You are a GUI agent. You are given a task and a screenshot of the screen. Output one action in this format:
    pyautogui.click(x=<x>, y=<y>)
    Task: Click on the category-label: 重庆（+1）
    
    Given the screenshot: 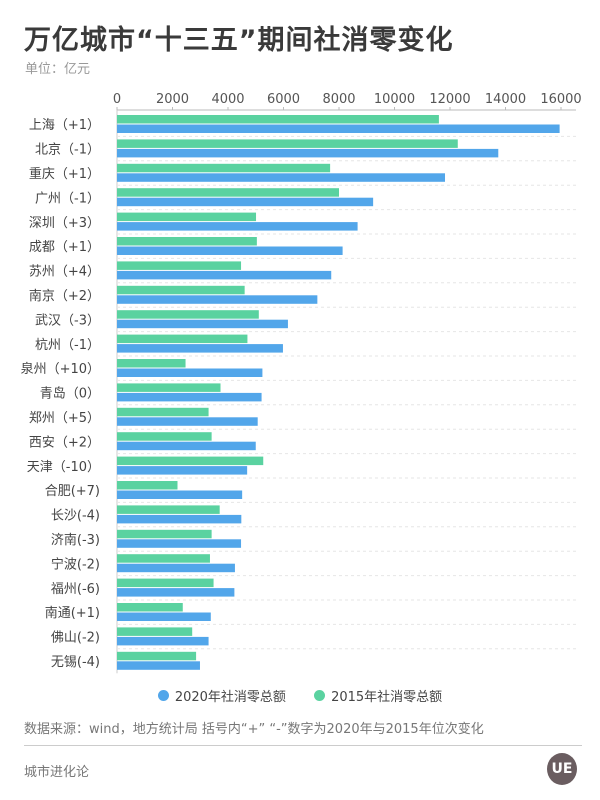 What is the action you would take?
    pyautogui.click(x=64, y=174)
    